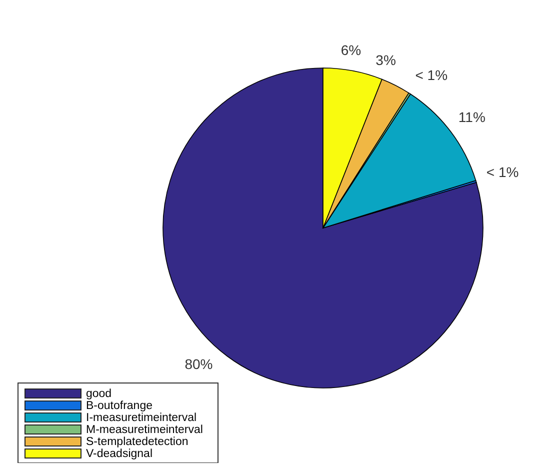 The image size is (555, 474). I want to click on data-label: 6%, so click(351, 50).